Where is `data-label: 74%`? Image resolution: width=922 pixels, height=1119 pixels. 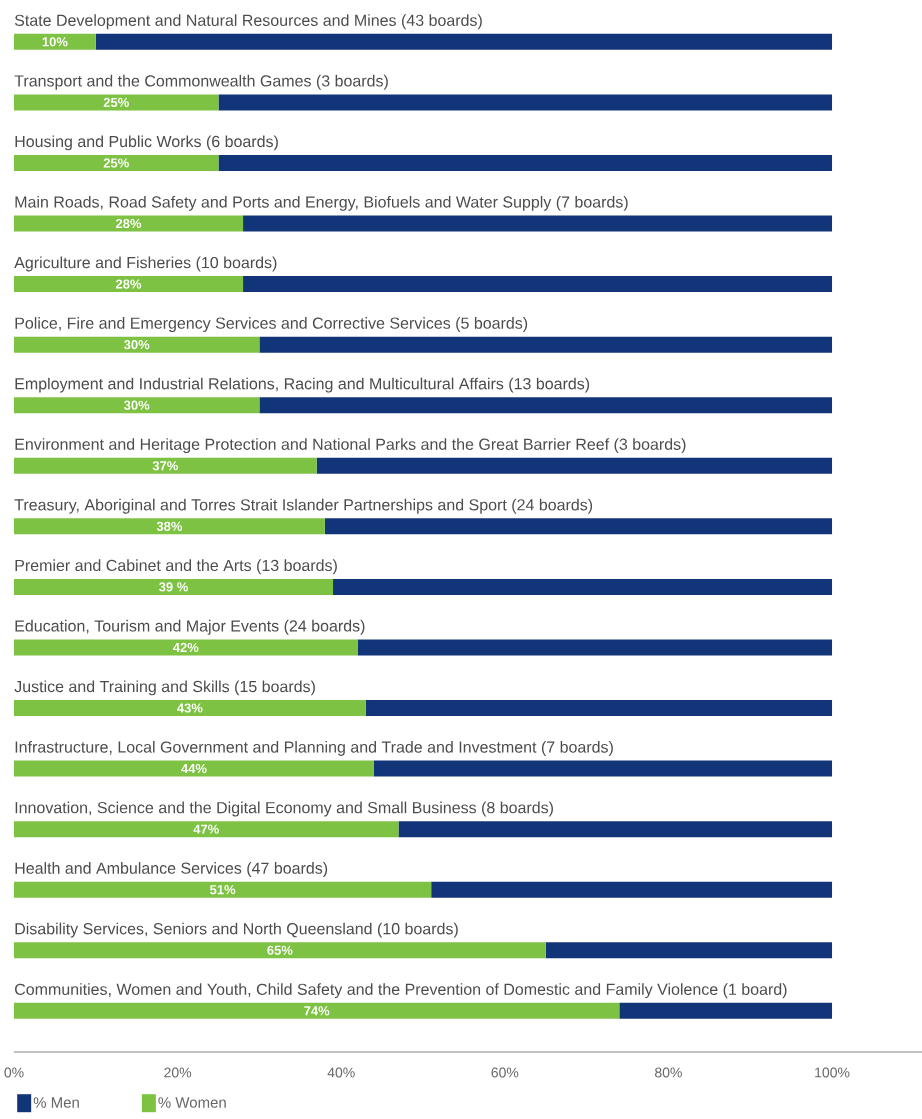
data-label: 74% is located at coordinates (317, 1011).